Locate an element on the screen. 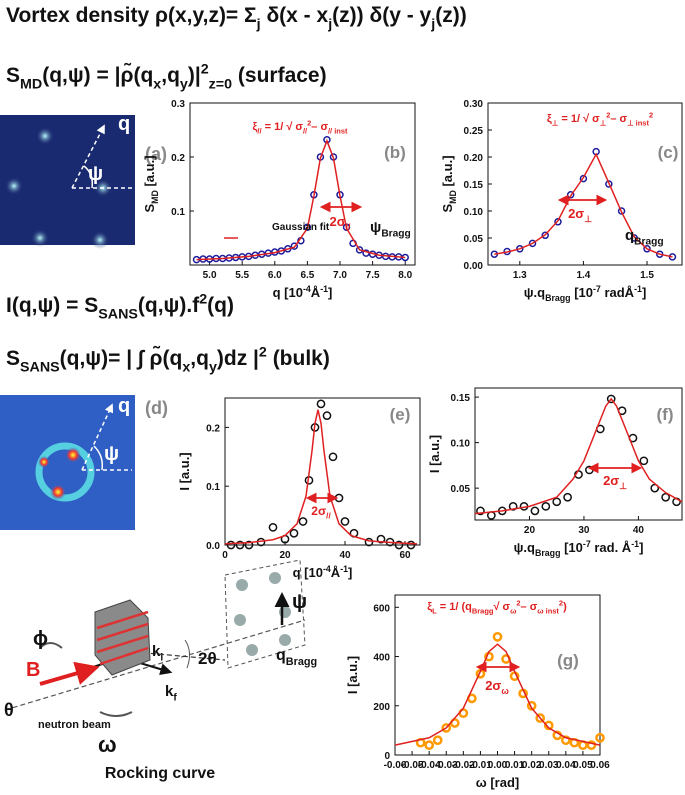  y-tick-label: 0.00 is located at coordinates (474, 266).